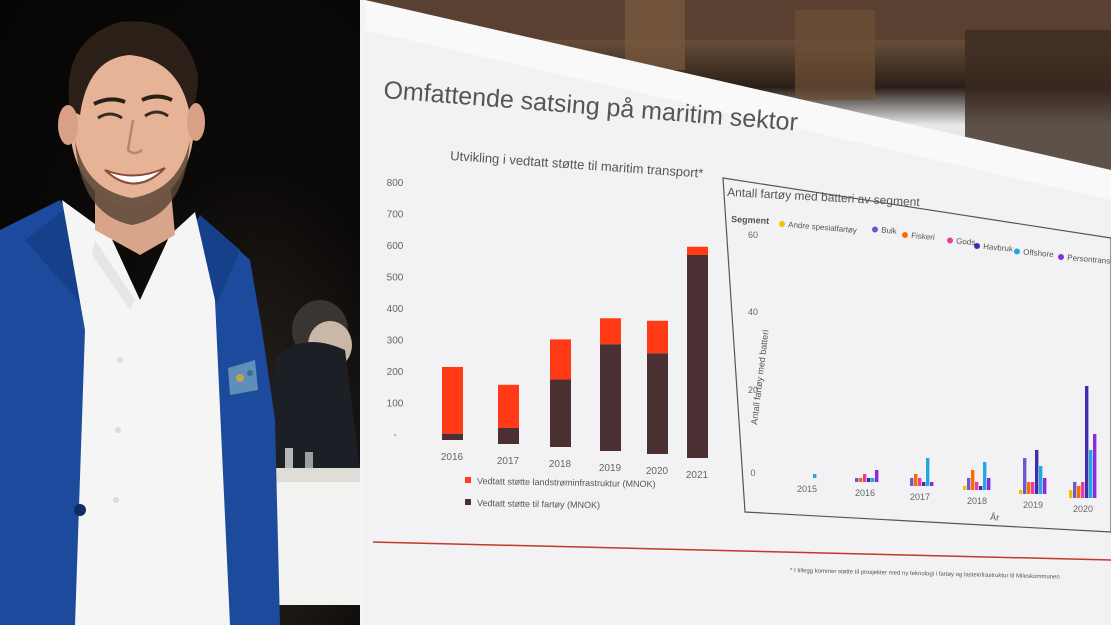  What do you see at coordinates (750, 220) in the screenshot?
I see `battery-legend-title: Segment` at bounding box center [750, 220].